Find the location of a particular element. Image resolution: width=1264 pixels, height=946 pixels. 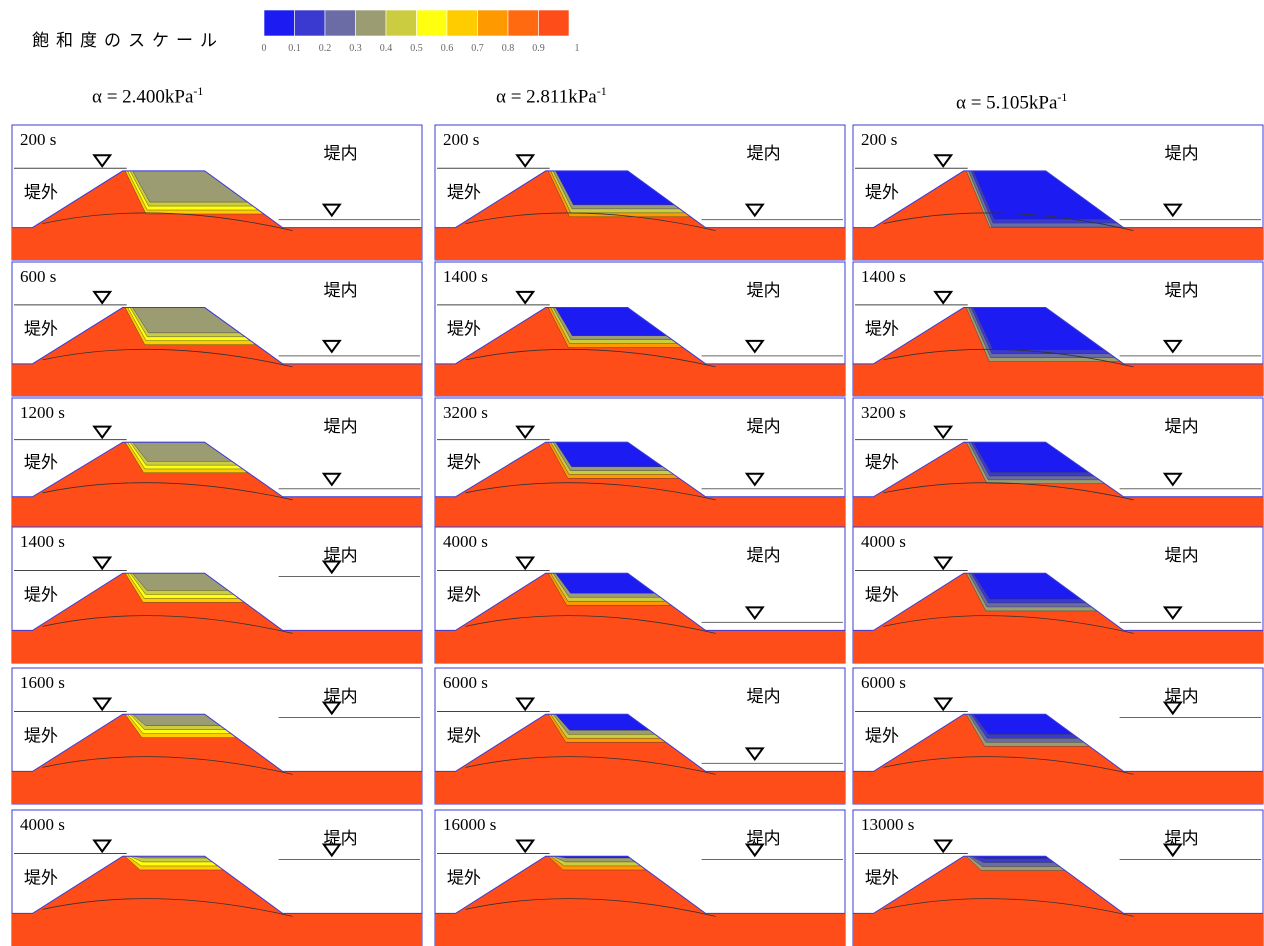

seepage-panel: 4000 s 堤外 堤内 is located at coordinates (217, 877).